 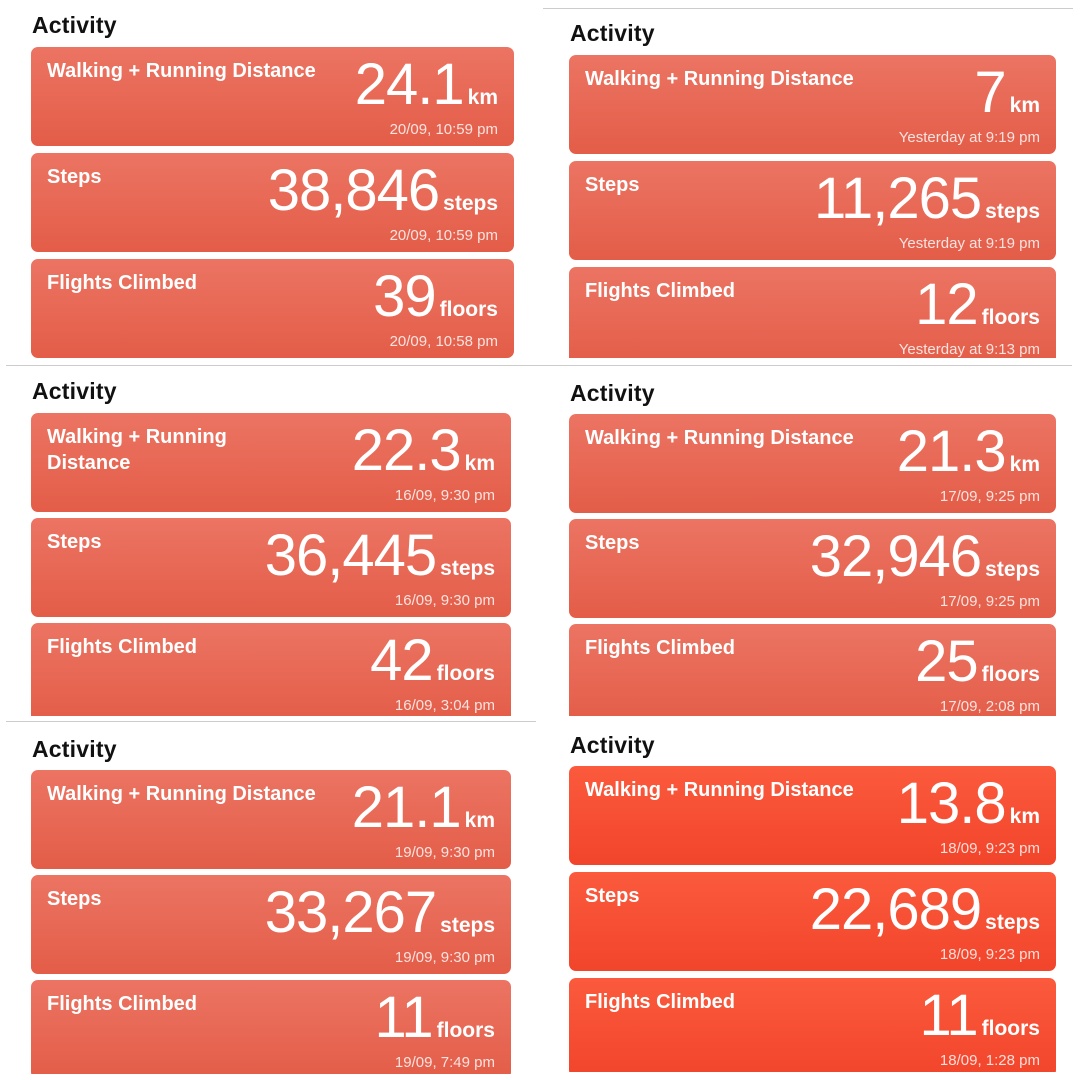 I want to click on card-value: 36,445 steps, so click(x=380, y=556).